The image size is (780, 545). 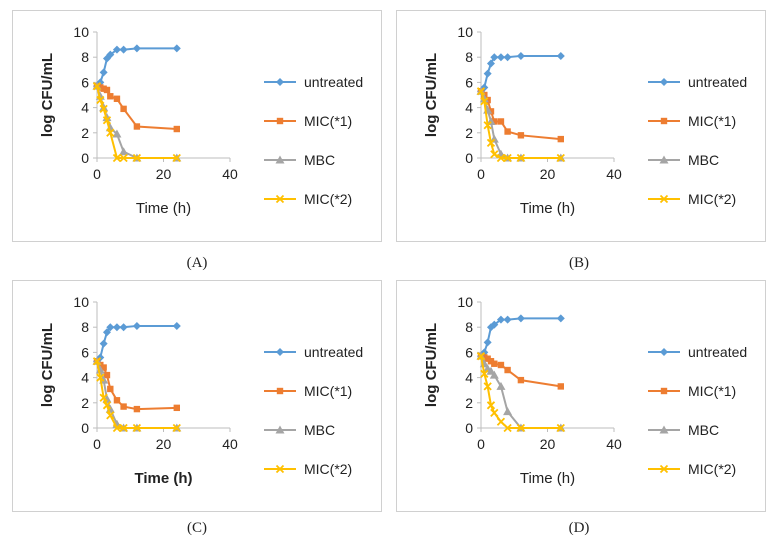 What do you see at coordinates (469, 352) in the screenshot?
I see `y-tick-label: 6` at bounding box center [469, 352].